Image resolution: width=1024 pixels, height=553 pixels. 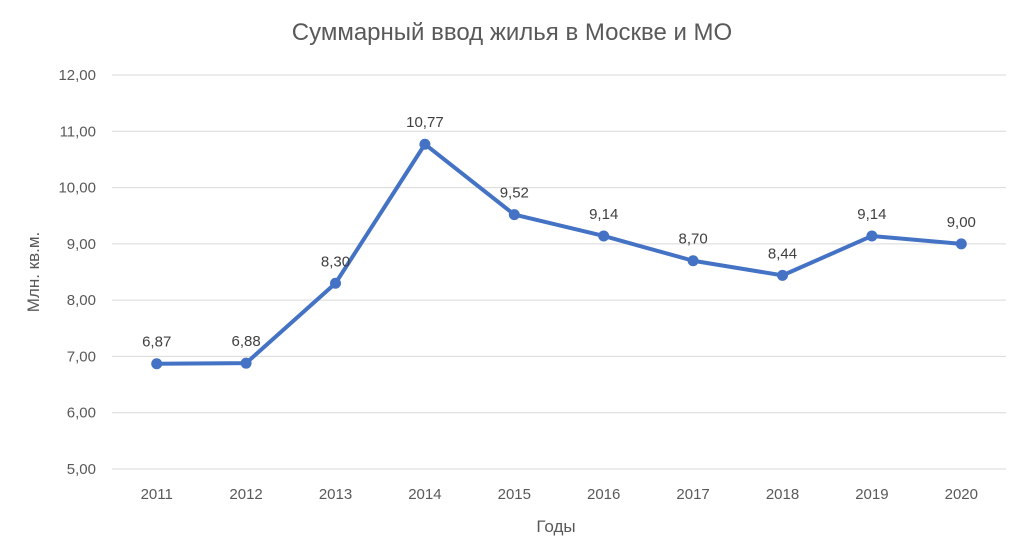 I want to click on y-tick-label: 6,00, so click(x=81, y=413).